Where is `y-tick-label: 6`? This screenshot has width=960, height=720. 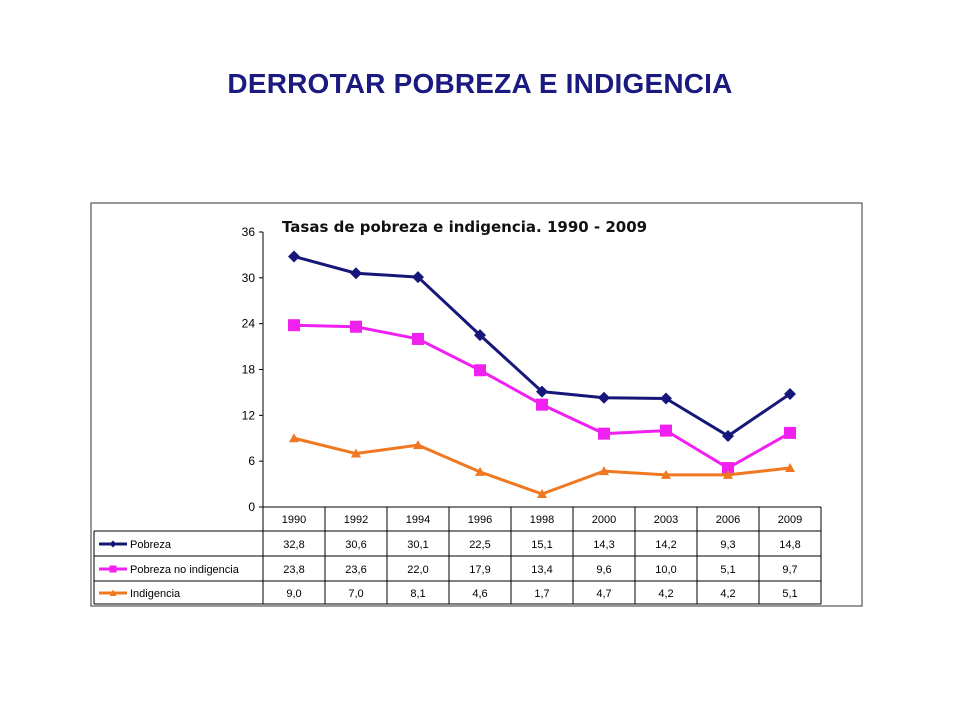 y-tick-label: 6 is located at coordinates (251, 461).